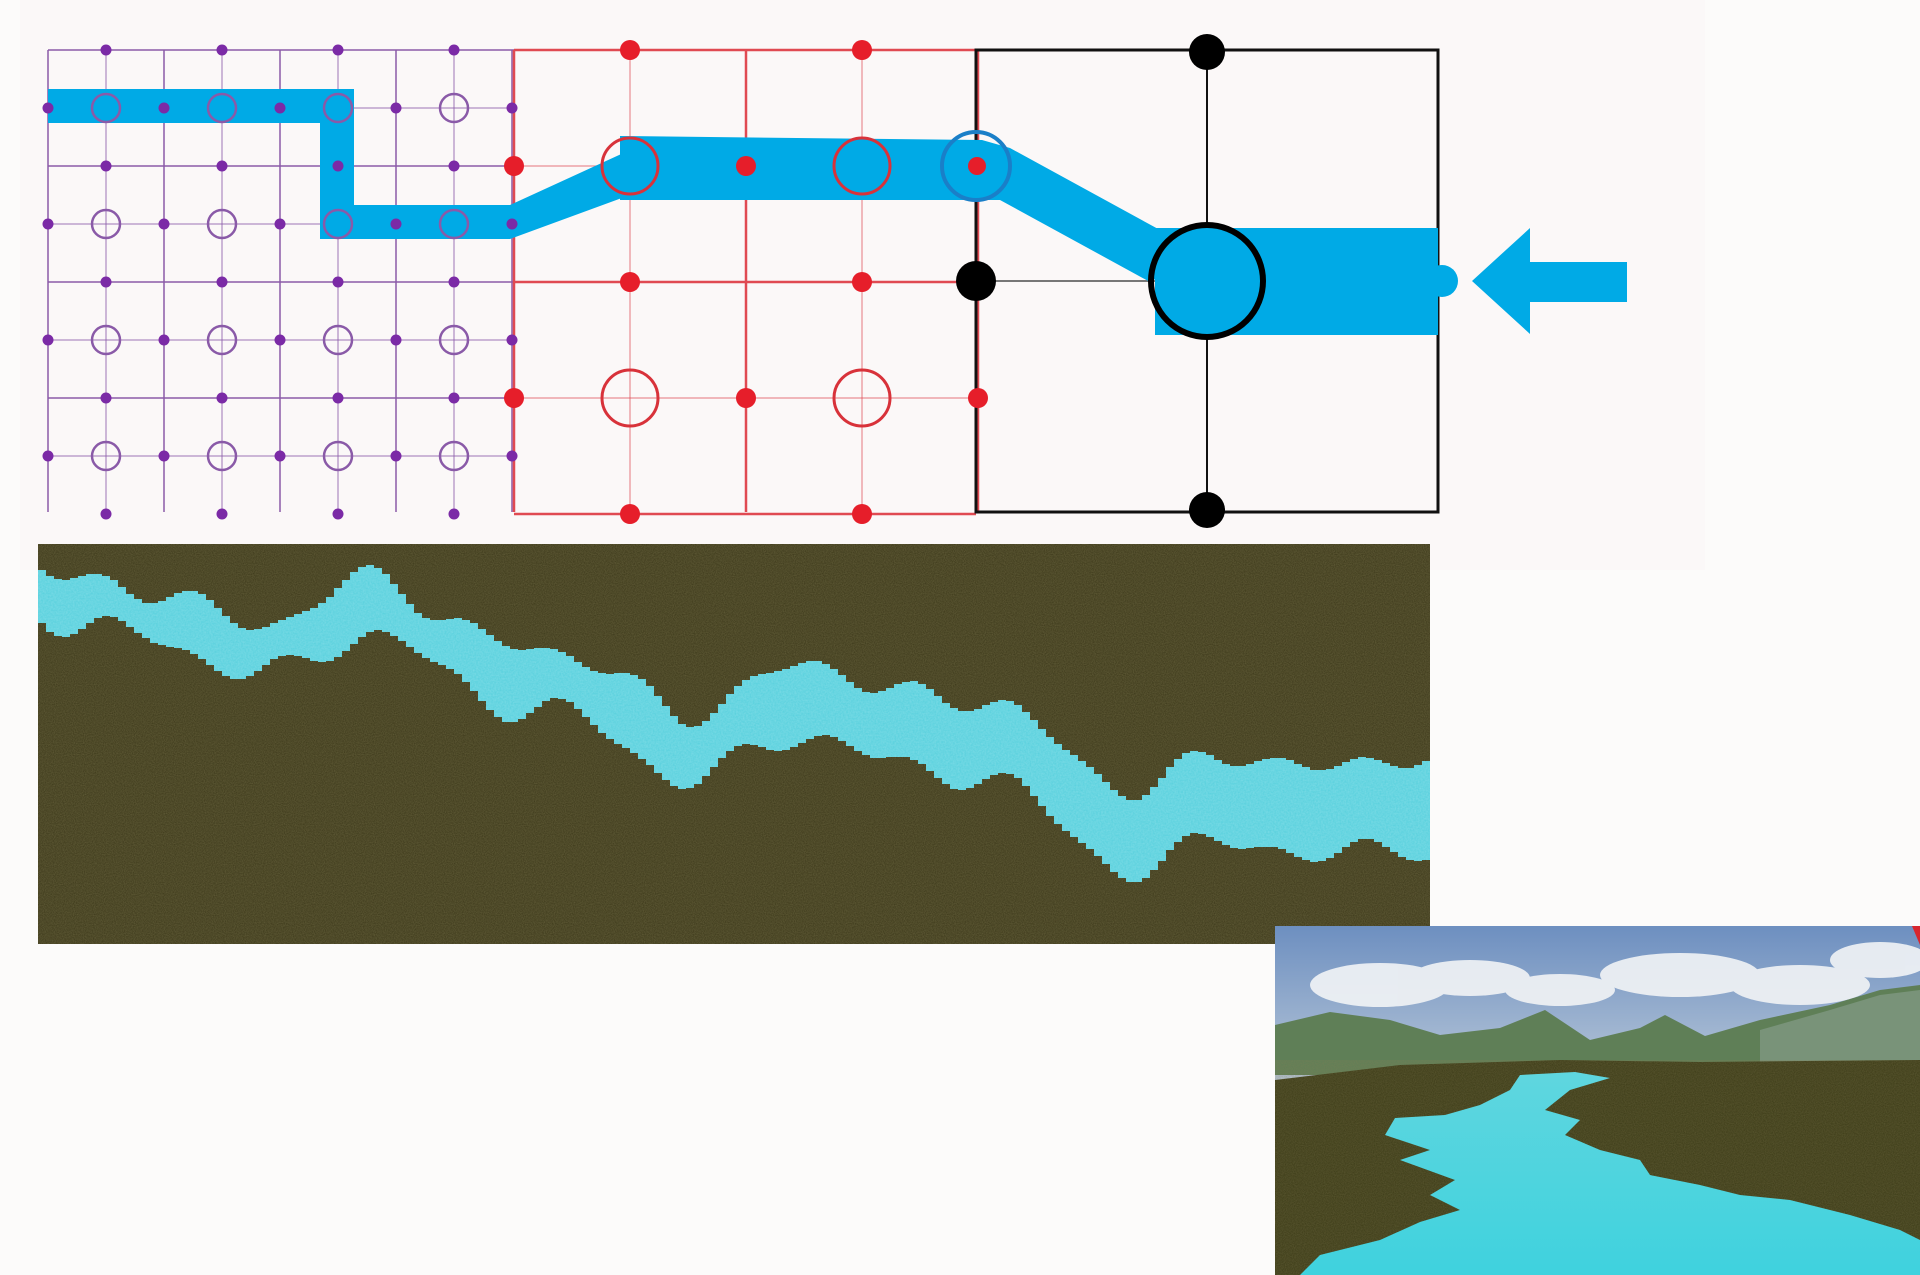 This screenshot has width=1920, height=1275. Describe the element at coordinates (1103, 281) in the screenshot. I see `coarse-grid-nodes` at that location.